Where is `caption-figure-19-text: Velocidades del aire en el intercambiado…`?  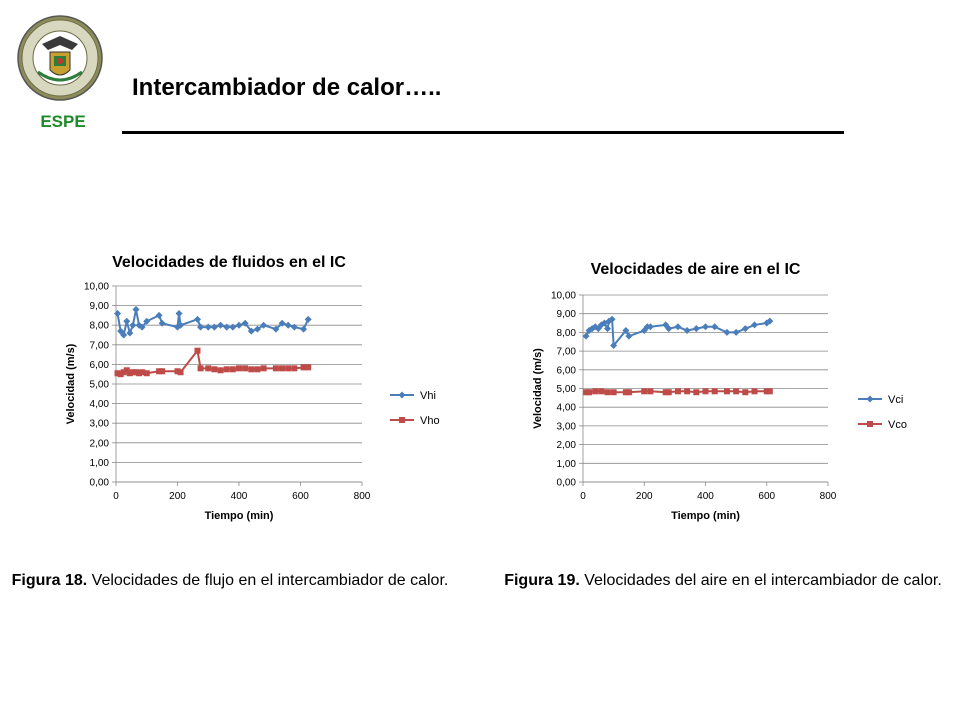 caption-figure-19-text: Velocidades del aire en el intercambiado… is located at coordinates (760, 580).